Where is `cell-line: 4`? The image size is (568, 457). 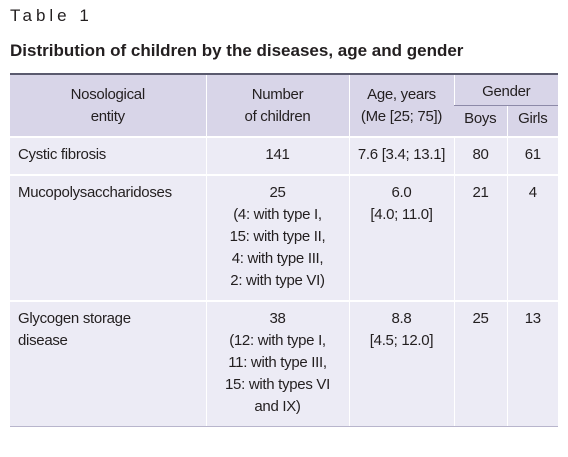 cell-line: 4 is located at coordinates (532, 192).